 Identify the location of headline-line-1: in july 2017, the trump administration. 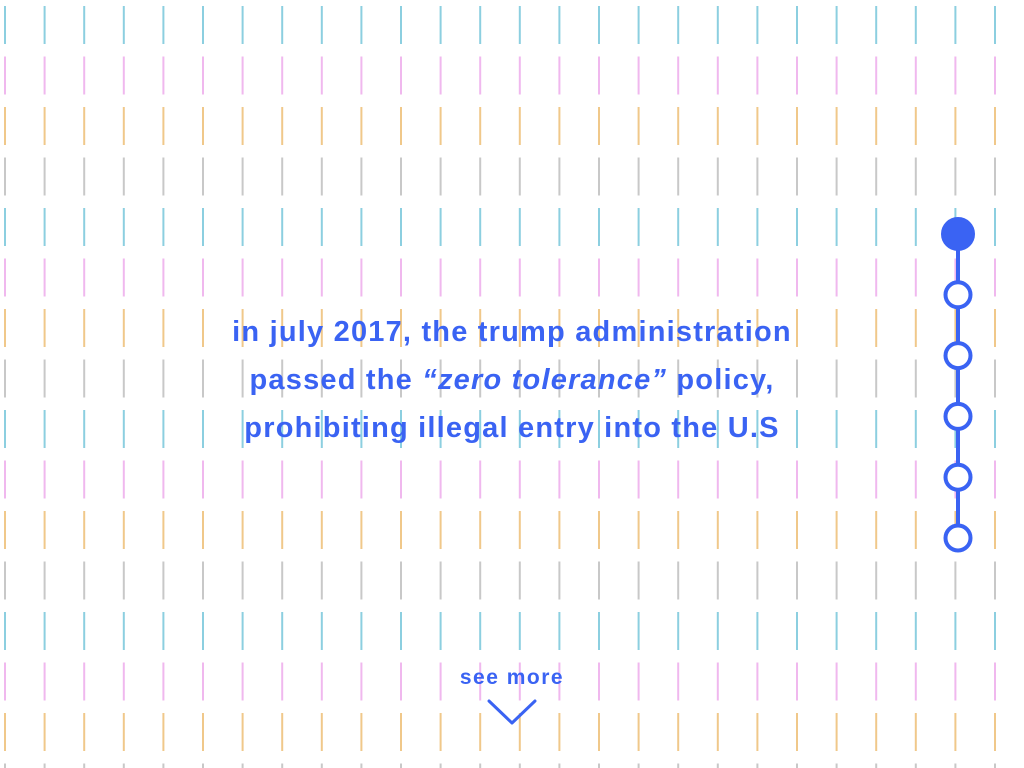
(512, 332).